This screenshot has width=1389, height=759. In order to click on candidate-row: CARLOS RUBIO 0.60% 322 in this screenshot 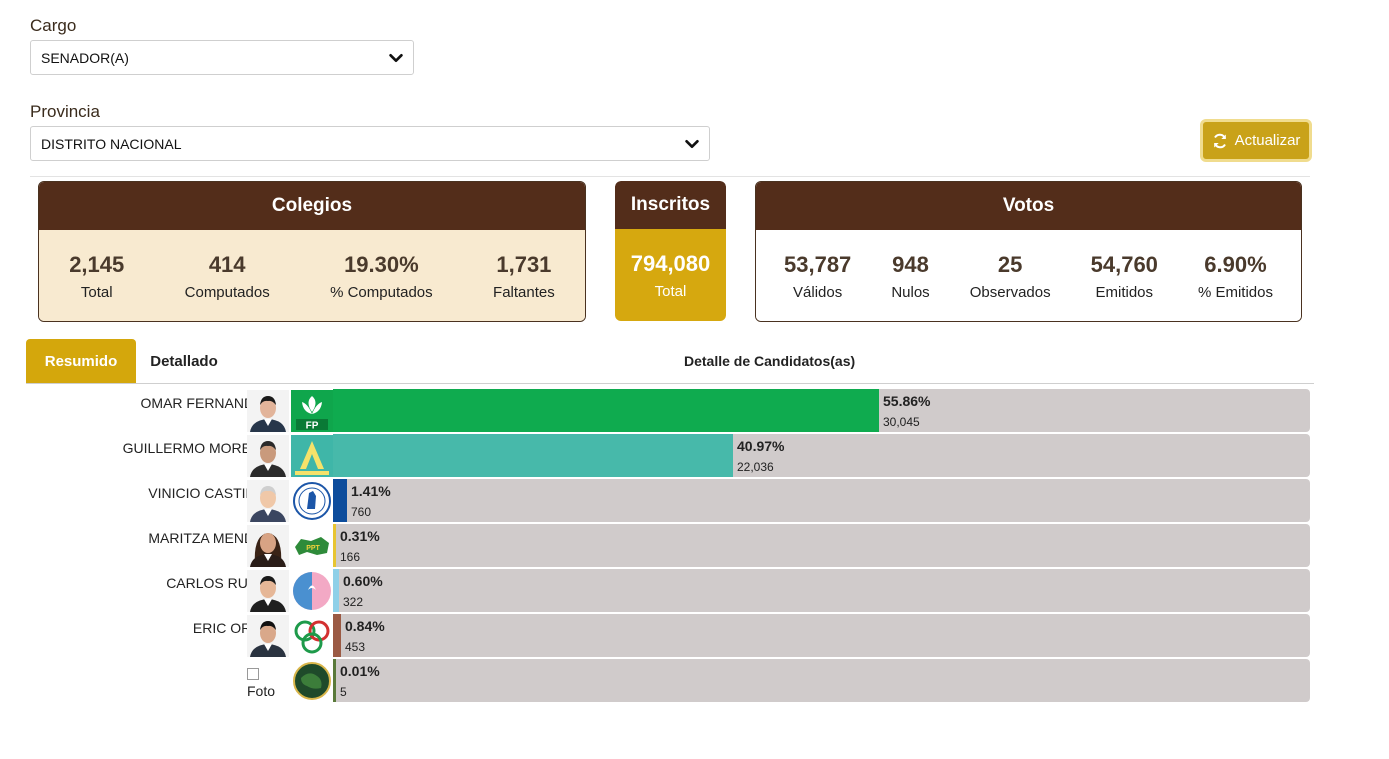, I will do `click(675, 591)`.